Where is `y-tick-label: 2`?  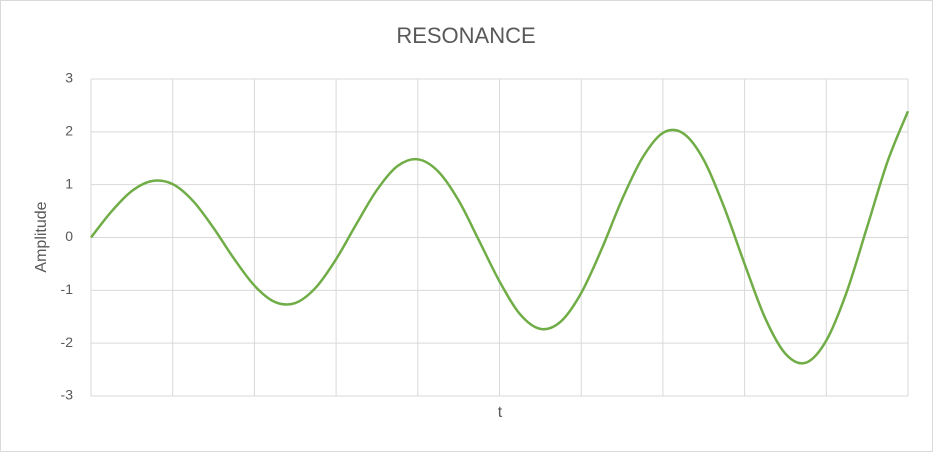 y-tick-label: 2 is located at coordinates (69, 131).